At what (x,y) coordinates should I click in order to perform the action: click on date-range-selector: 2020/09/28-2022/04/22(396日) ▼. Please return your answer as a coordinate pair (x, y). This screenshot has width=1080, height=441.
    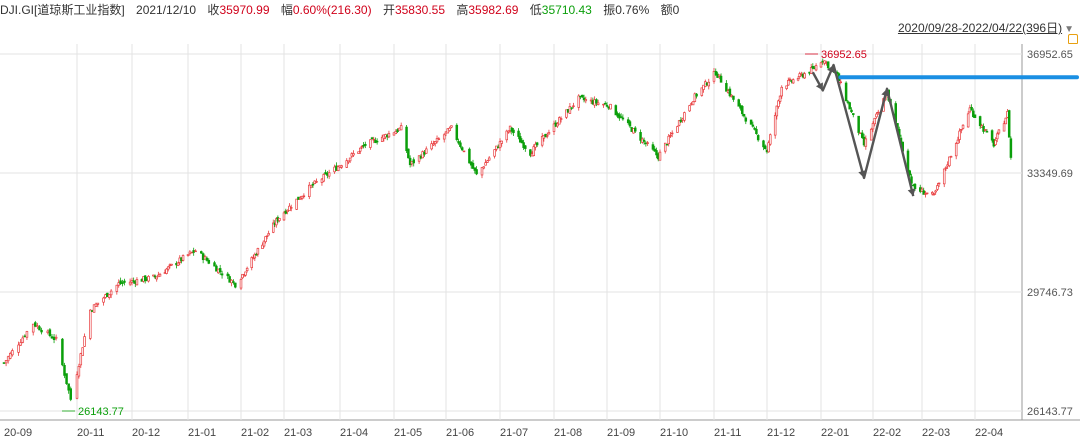
    Looking at the image, I should click on (986, 28).